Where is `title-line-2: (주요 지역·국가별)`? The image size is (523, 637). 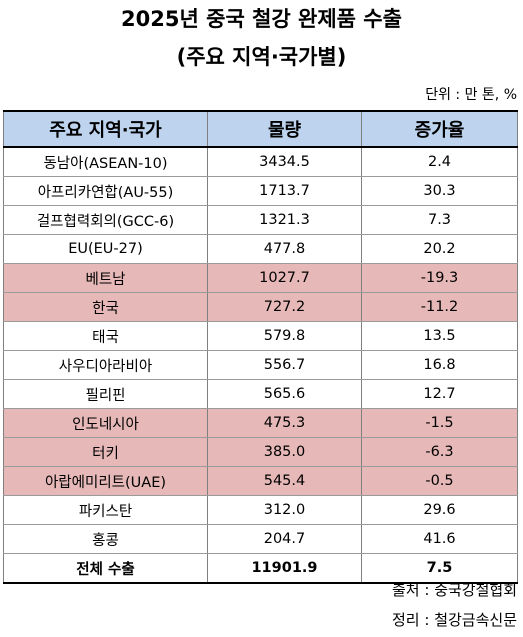
title-line-2: (주요 지역·국가별) is located at coordinates (261, 57).